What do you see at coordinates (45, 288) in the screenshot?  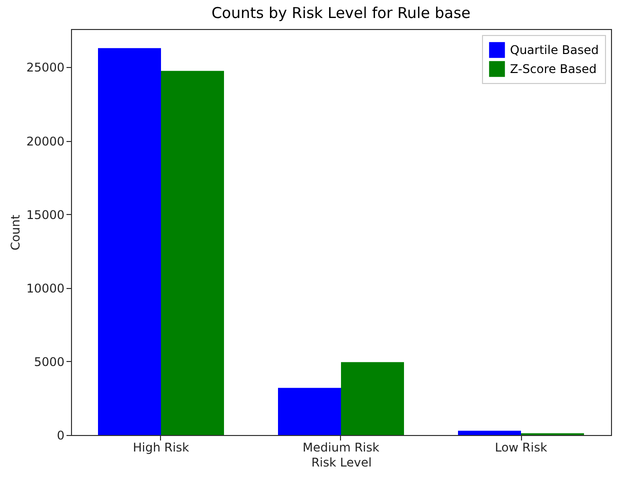 I see `y-tick-label: 10000` at bounding box center [45, 288].